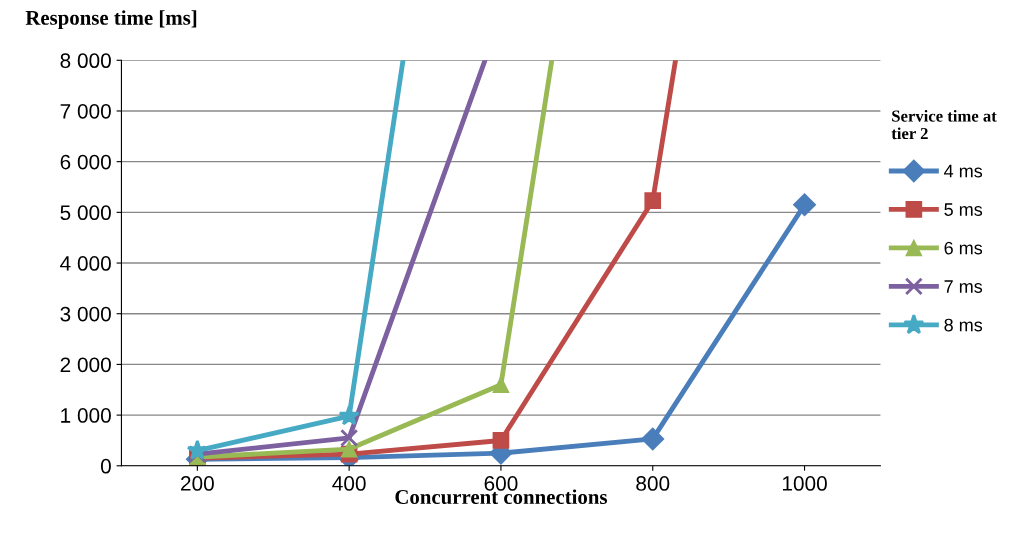  I want to click on y-tick-label: 5 000, so click(85, 213).